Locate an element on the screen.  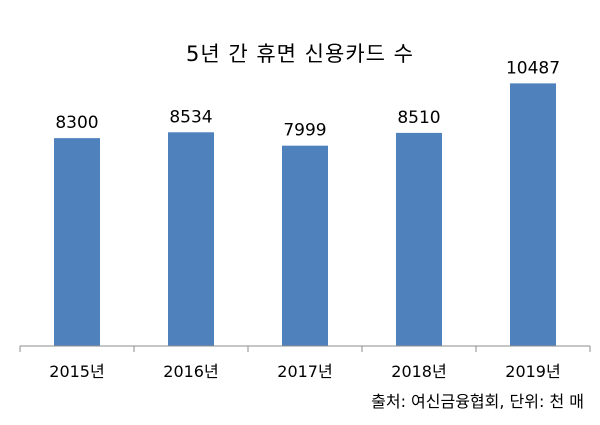
x-tick-label: 2018년 is located at coordinates (418, 371).